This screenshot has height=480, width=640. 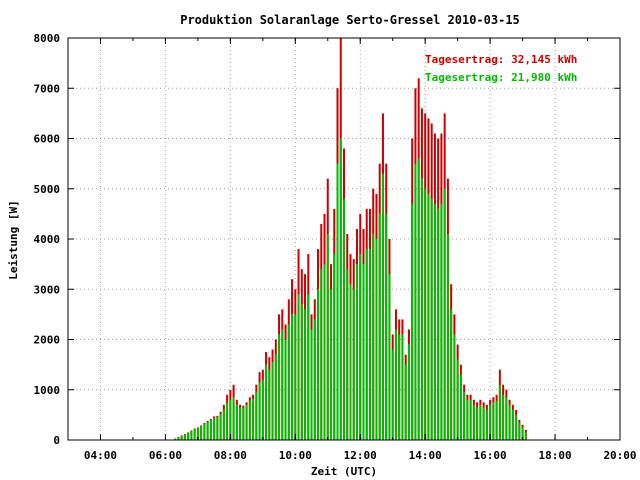 What do you see at coordinates (13, 239) in the screenshot?
I see `y-axis-title: Leistung [W]` at bounding box center [13, 239].